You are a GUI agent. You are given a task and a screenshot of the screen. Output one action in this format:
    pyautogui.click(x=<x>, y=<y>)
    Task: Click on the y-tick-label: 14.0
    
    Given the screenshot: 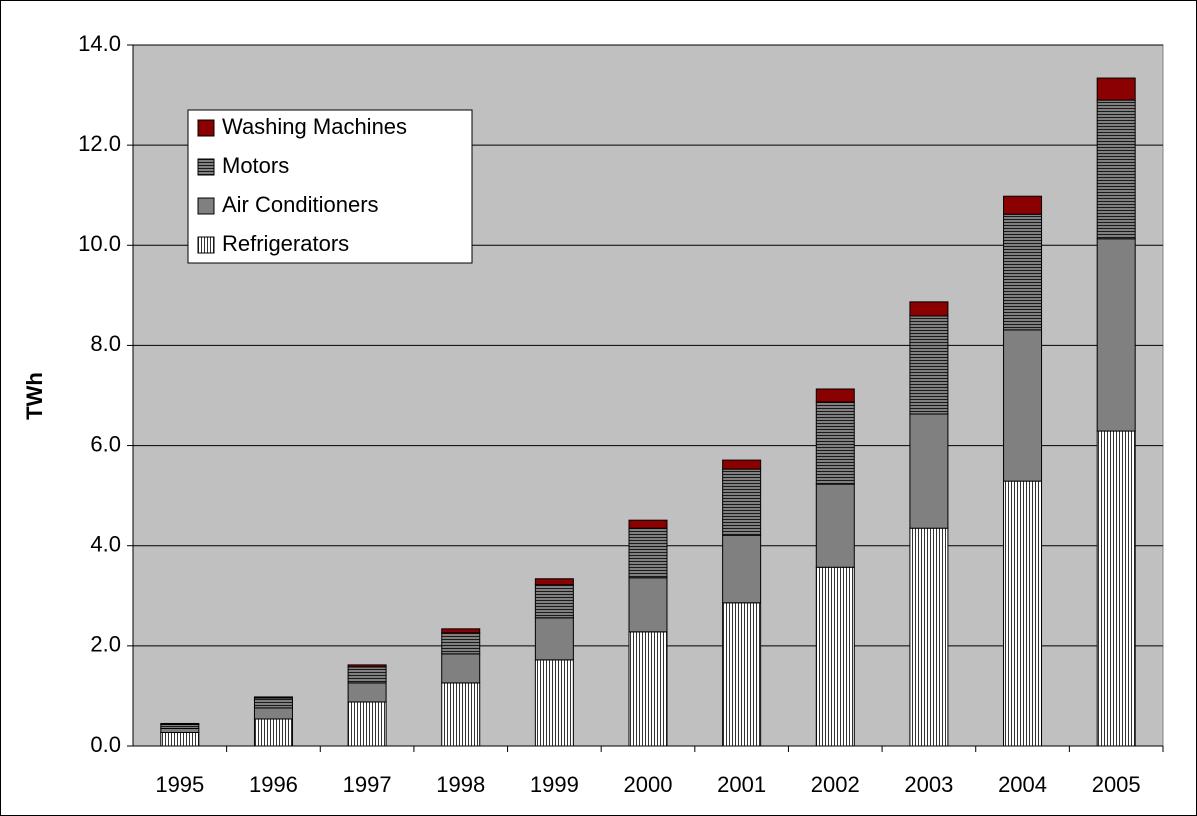 What is the action you would take?
    pyautogui.click(x=99, y=43)
    